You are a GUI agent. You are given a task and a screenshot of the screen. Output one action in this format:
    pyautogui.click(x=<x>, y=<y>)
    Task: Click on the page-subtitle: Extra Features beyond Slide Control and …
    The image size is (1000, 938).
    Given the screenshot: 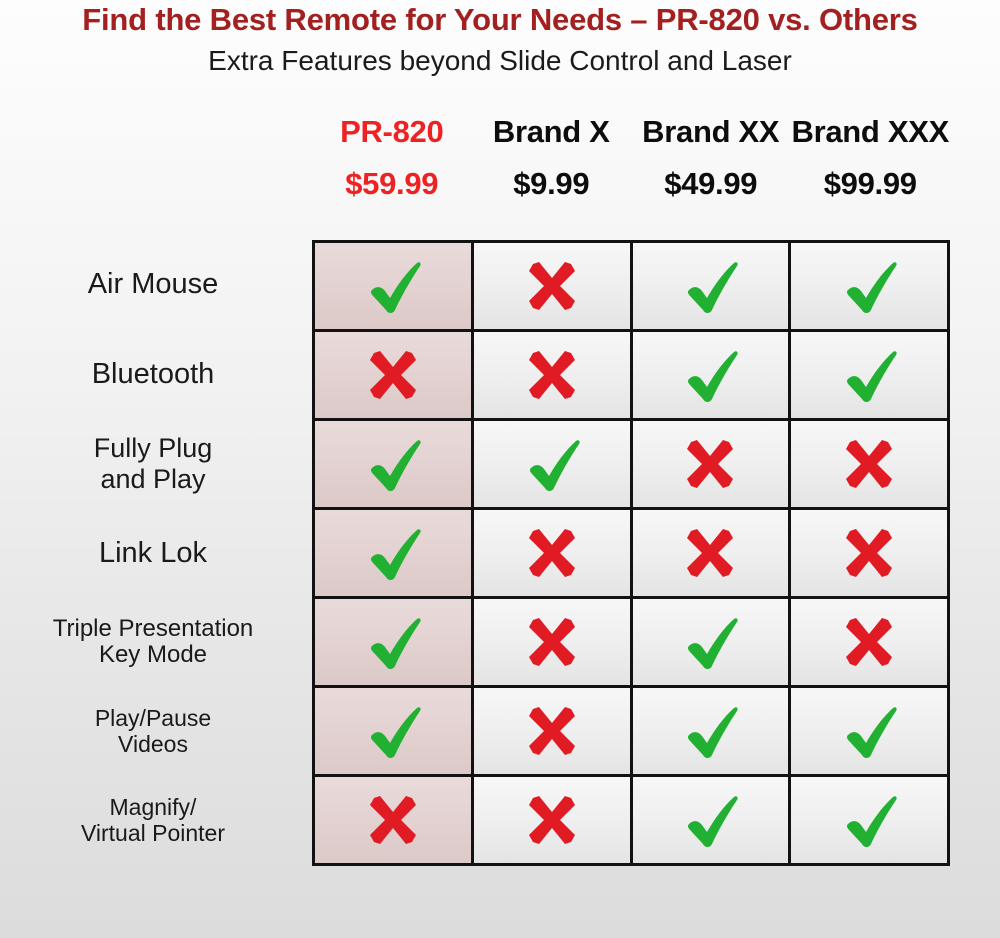 What is the action you would take?
    pyautogui.click(x=500, y=60)
    